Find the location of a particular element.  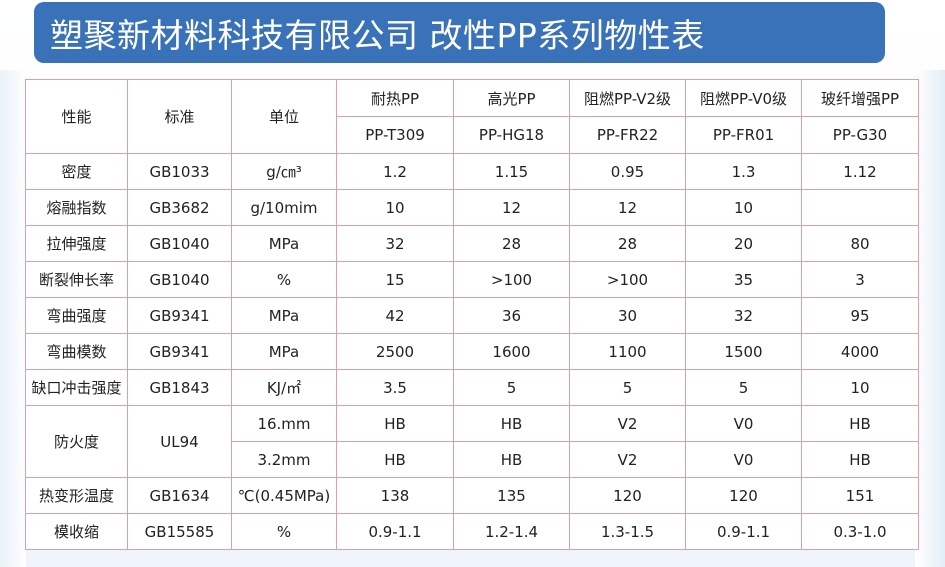

value-cell: 35 is located at coordinates (743, 279).